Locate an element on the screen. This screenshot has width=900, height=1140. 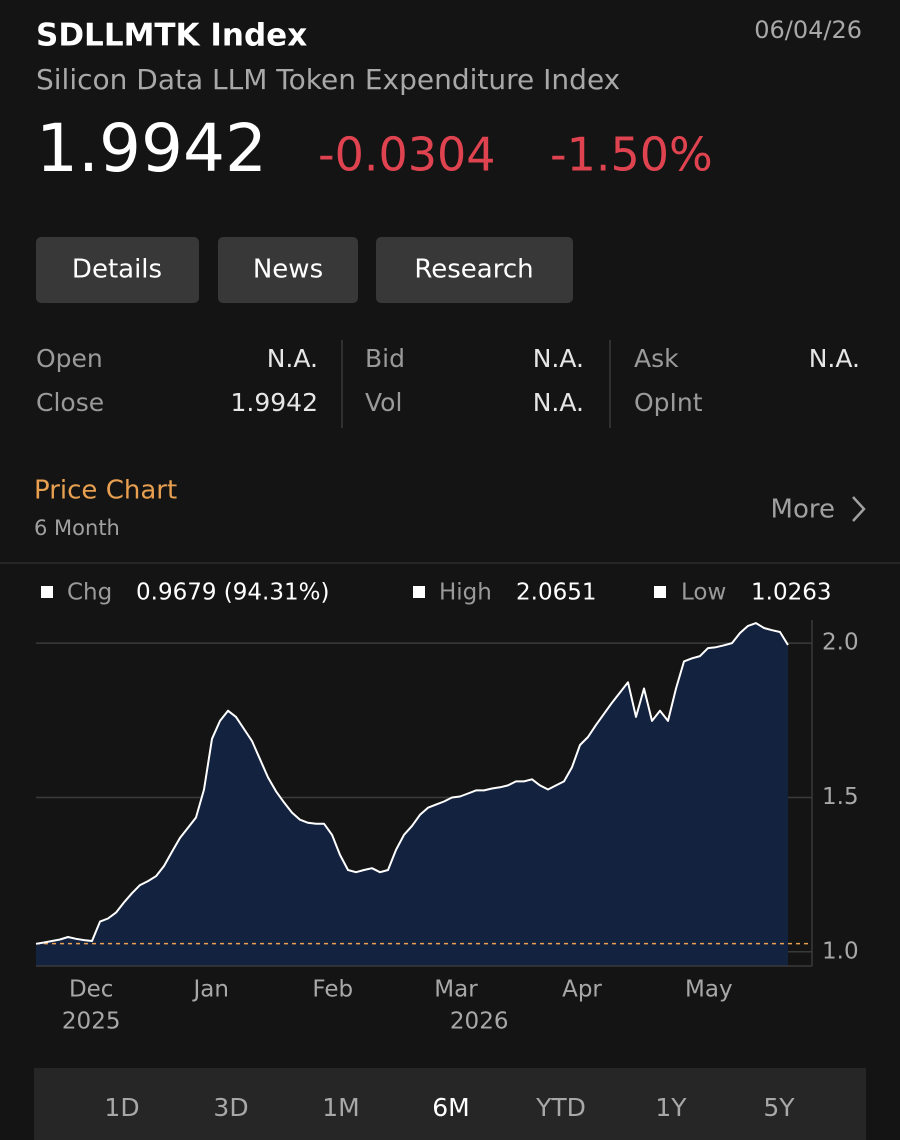
stat-label: Vol is located at coordinates (383, 402).